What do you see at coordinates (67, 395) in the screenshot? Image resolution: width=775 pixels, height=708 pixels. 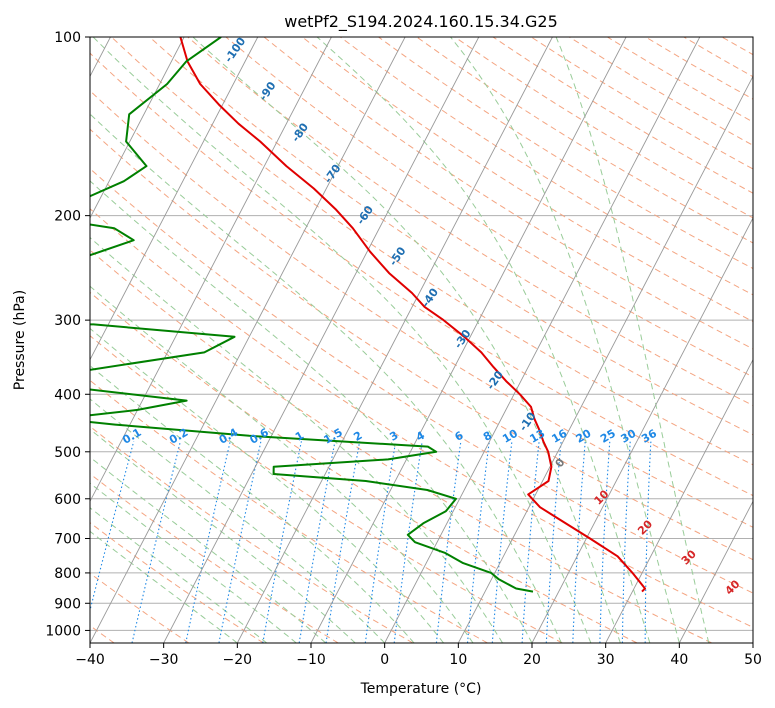 I see `y-tick-label: 400` at bounding box center [67, 395].